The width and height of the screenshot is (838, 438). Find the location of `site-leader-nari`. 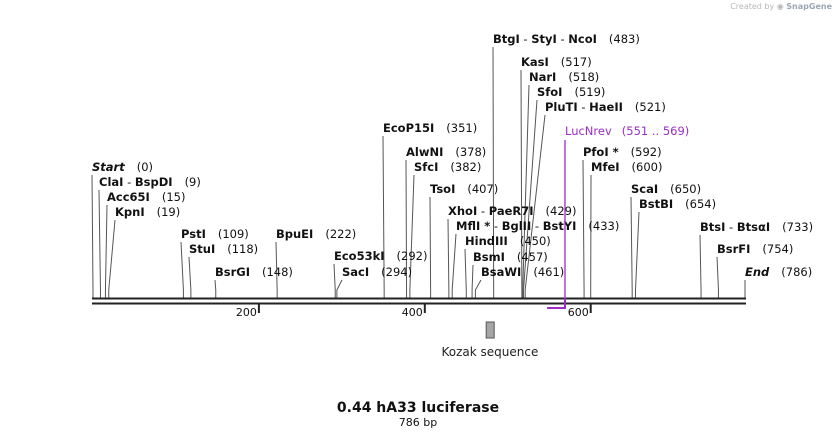

site-leader-nari is located at coordinates (526, 191).